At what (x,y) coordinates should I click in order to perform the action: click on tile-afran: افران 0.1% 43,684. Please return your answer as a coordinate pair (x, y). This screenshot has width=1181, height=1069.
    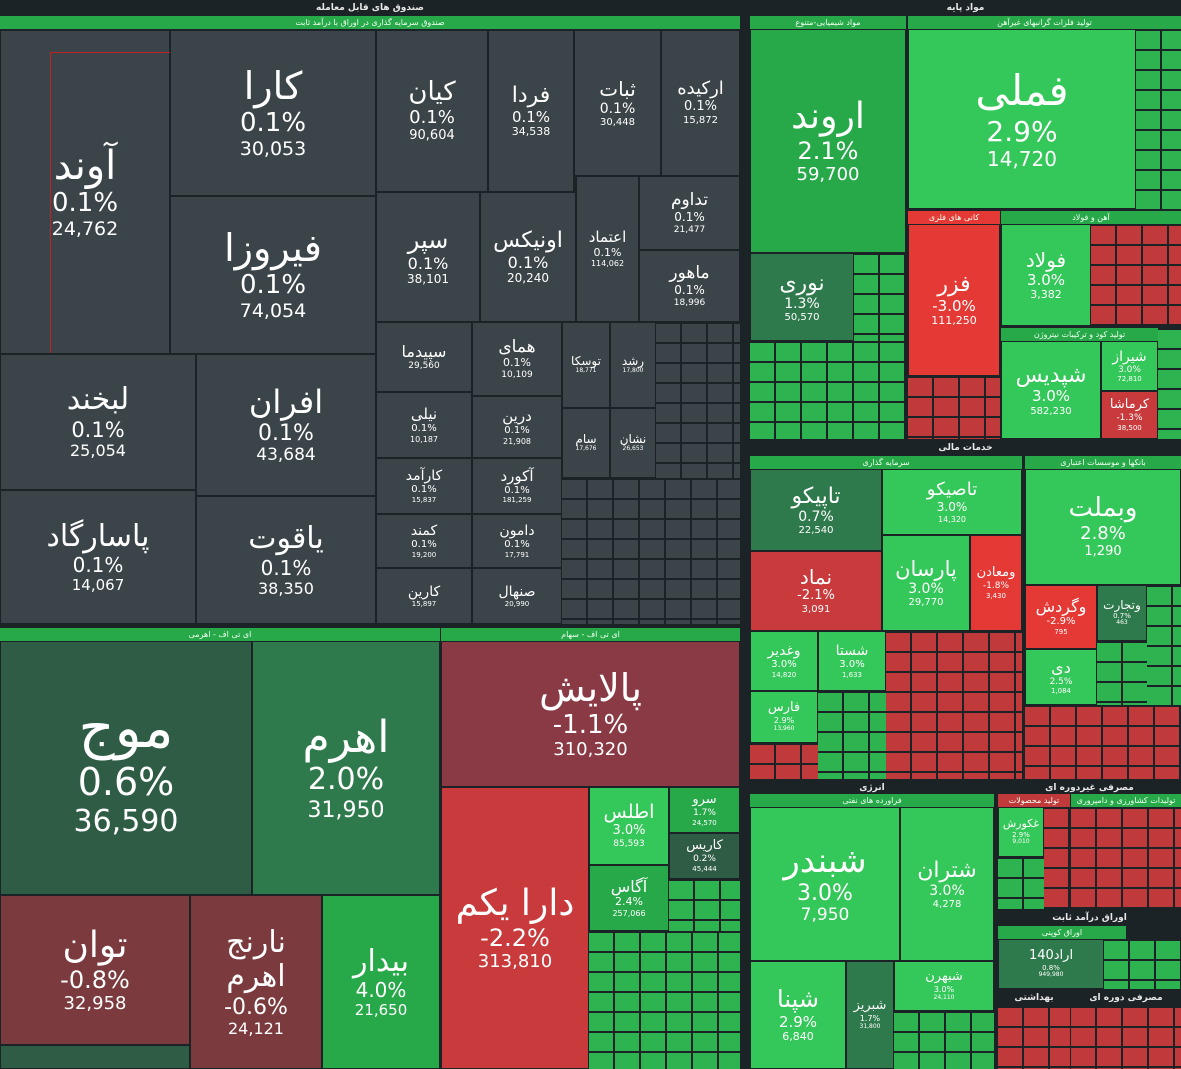
    Looking at the image, I should click on (286, 425).